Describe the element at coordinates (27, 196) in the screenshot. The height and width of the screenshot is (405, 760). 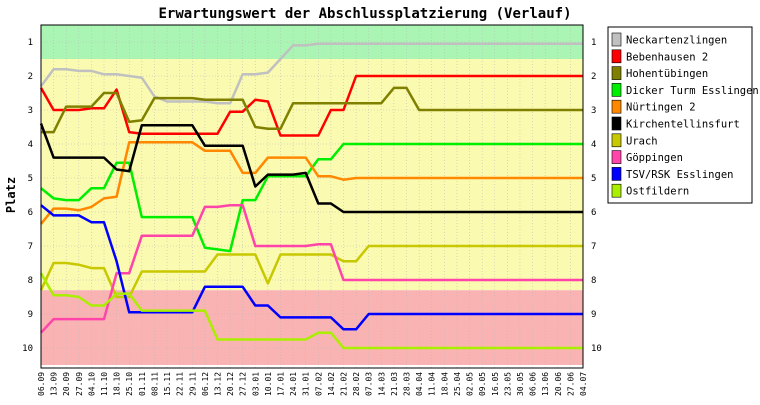
I see `y-tick-labels-left: 1 2 3 4 5 6 7 8 9 10` at that location.